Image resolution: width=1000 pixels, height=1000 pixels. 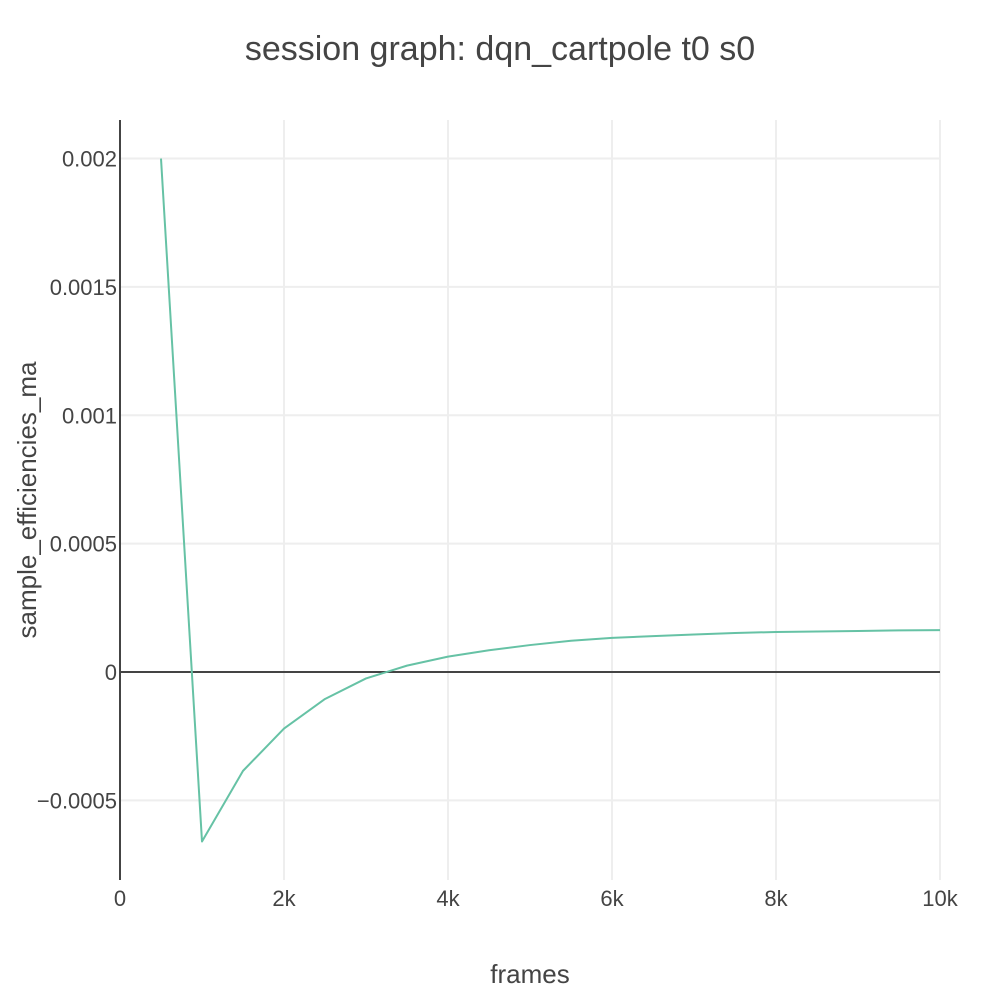 What do you see at coordinates (536, 898) in the screenshot?
I see `x-tick-labels: 0 2k 4k 6k 8k 10k` at bounding box center [536, 898].